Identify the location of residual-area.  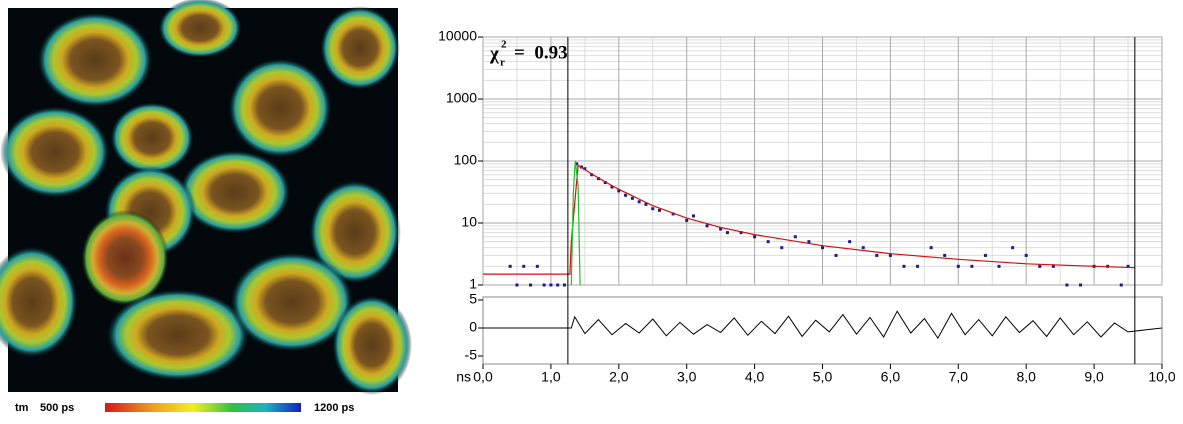
(822, 330).